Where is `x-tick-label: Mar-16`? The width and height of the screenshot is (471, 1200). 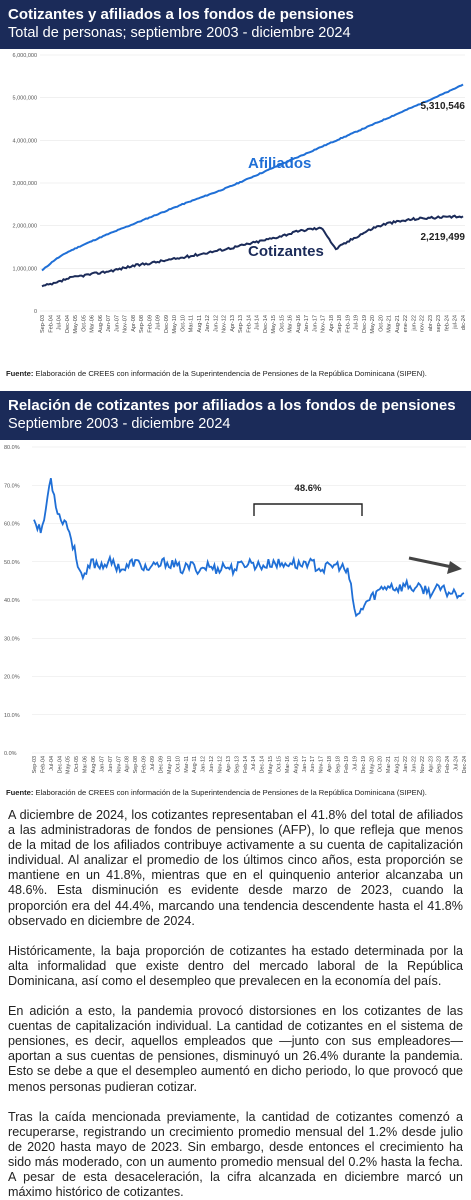 x-tick-label: Mar-16 is located at coordinates (288, 764).